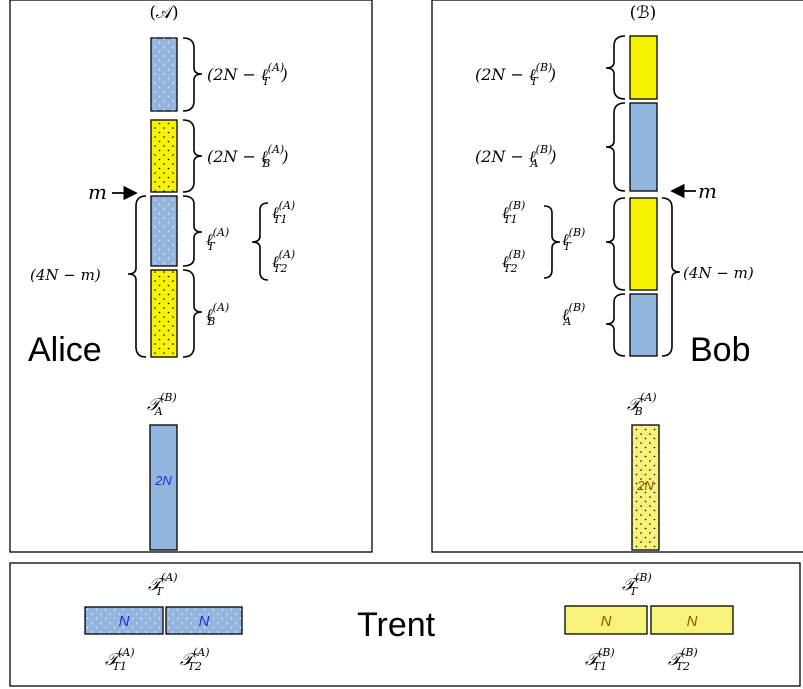 The height and width of the screenshot is (689, 803). I want to click on bob-brace-la, so click(615, 325).